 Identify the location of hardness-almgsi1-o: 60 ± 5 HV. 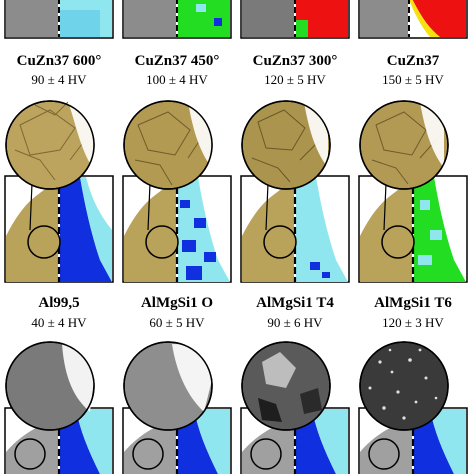
(177, 322).